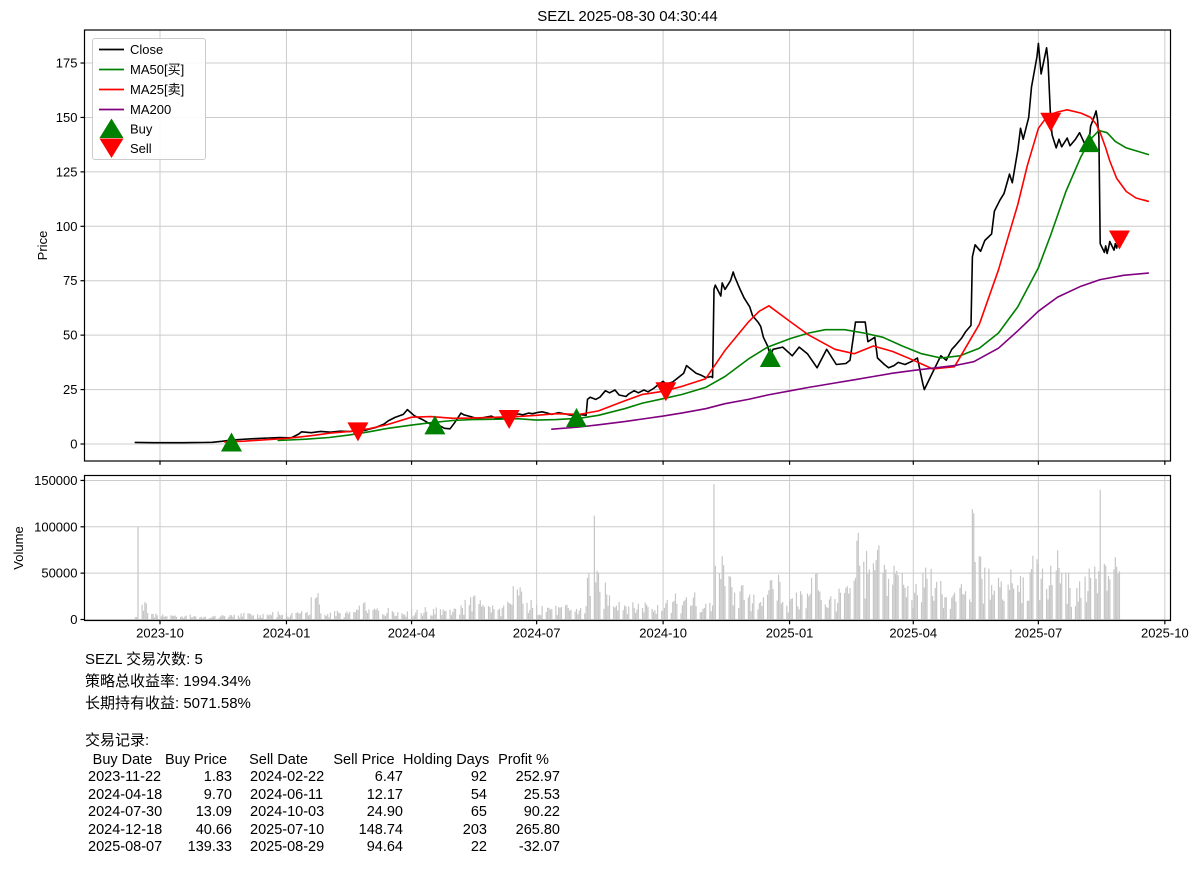  I want to click on price-tick-label: 75, so click(70, 280).